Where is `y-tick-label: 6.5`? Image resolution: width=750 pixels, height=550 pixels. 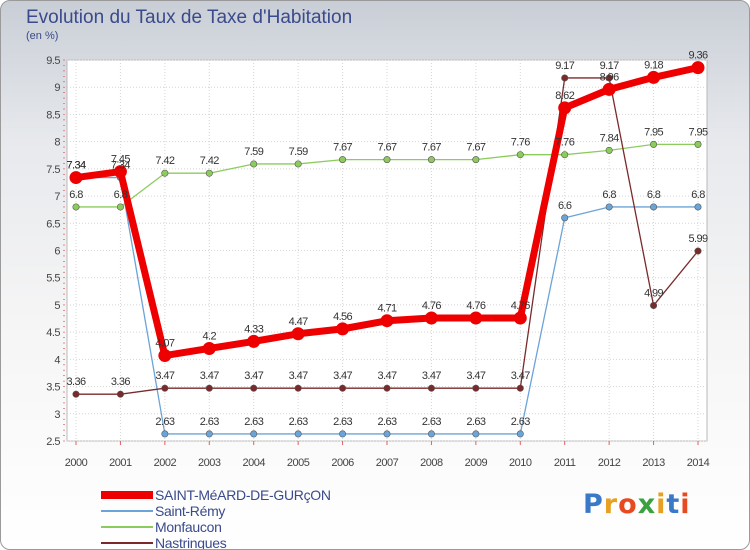
y-tick-label: 6.5 is located at coordinates (53, 224).